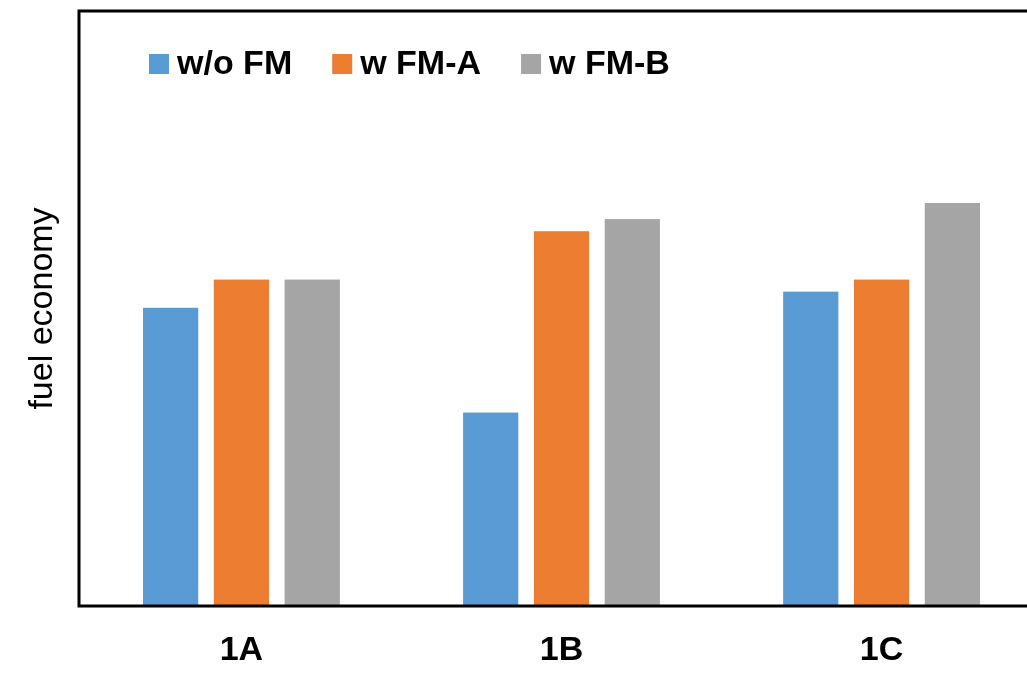 This screenshot has height=687, width=1027. I want to click on x-tick-label: 1C, so click(881, 648).